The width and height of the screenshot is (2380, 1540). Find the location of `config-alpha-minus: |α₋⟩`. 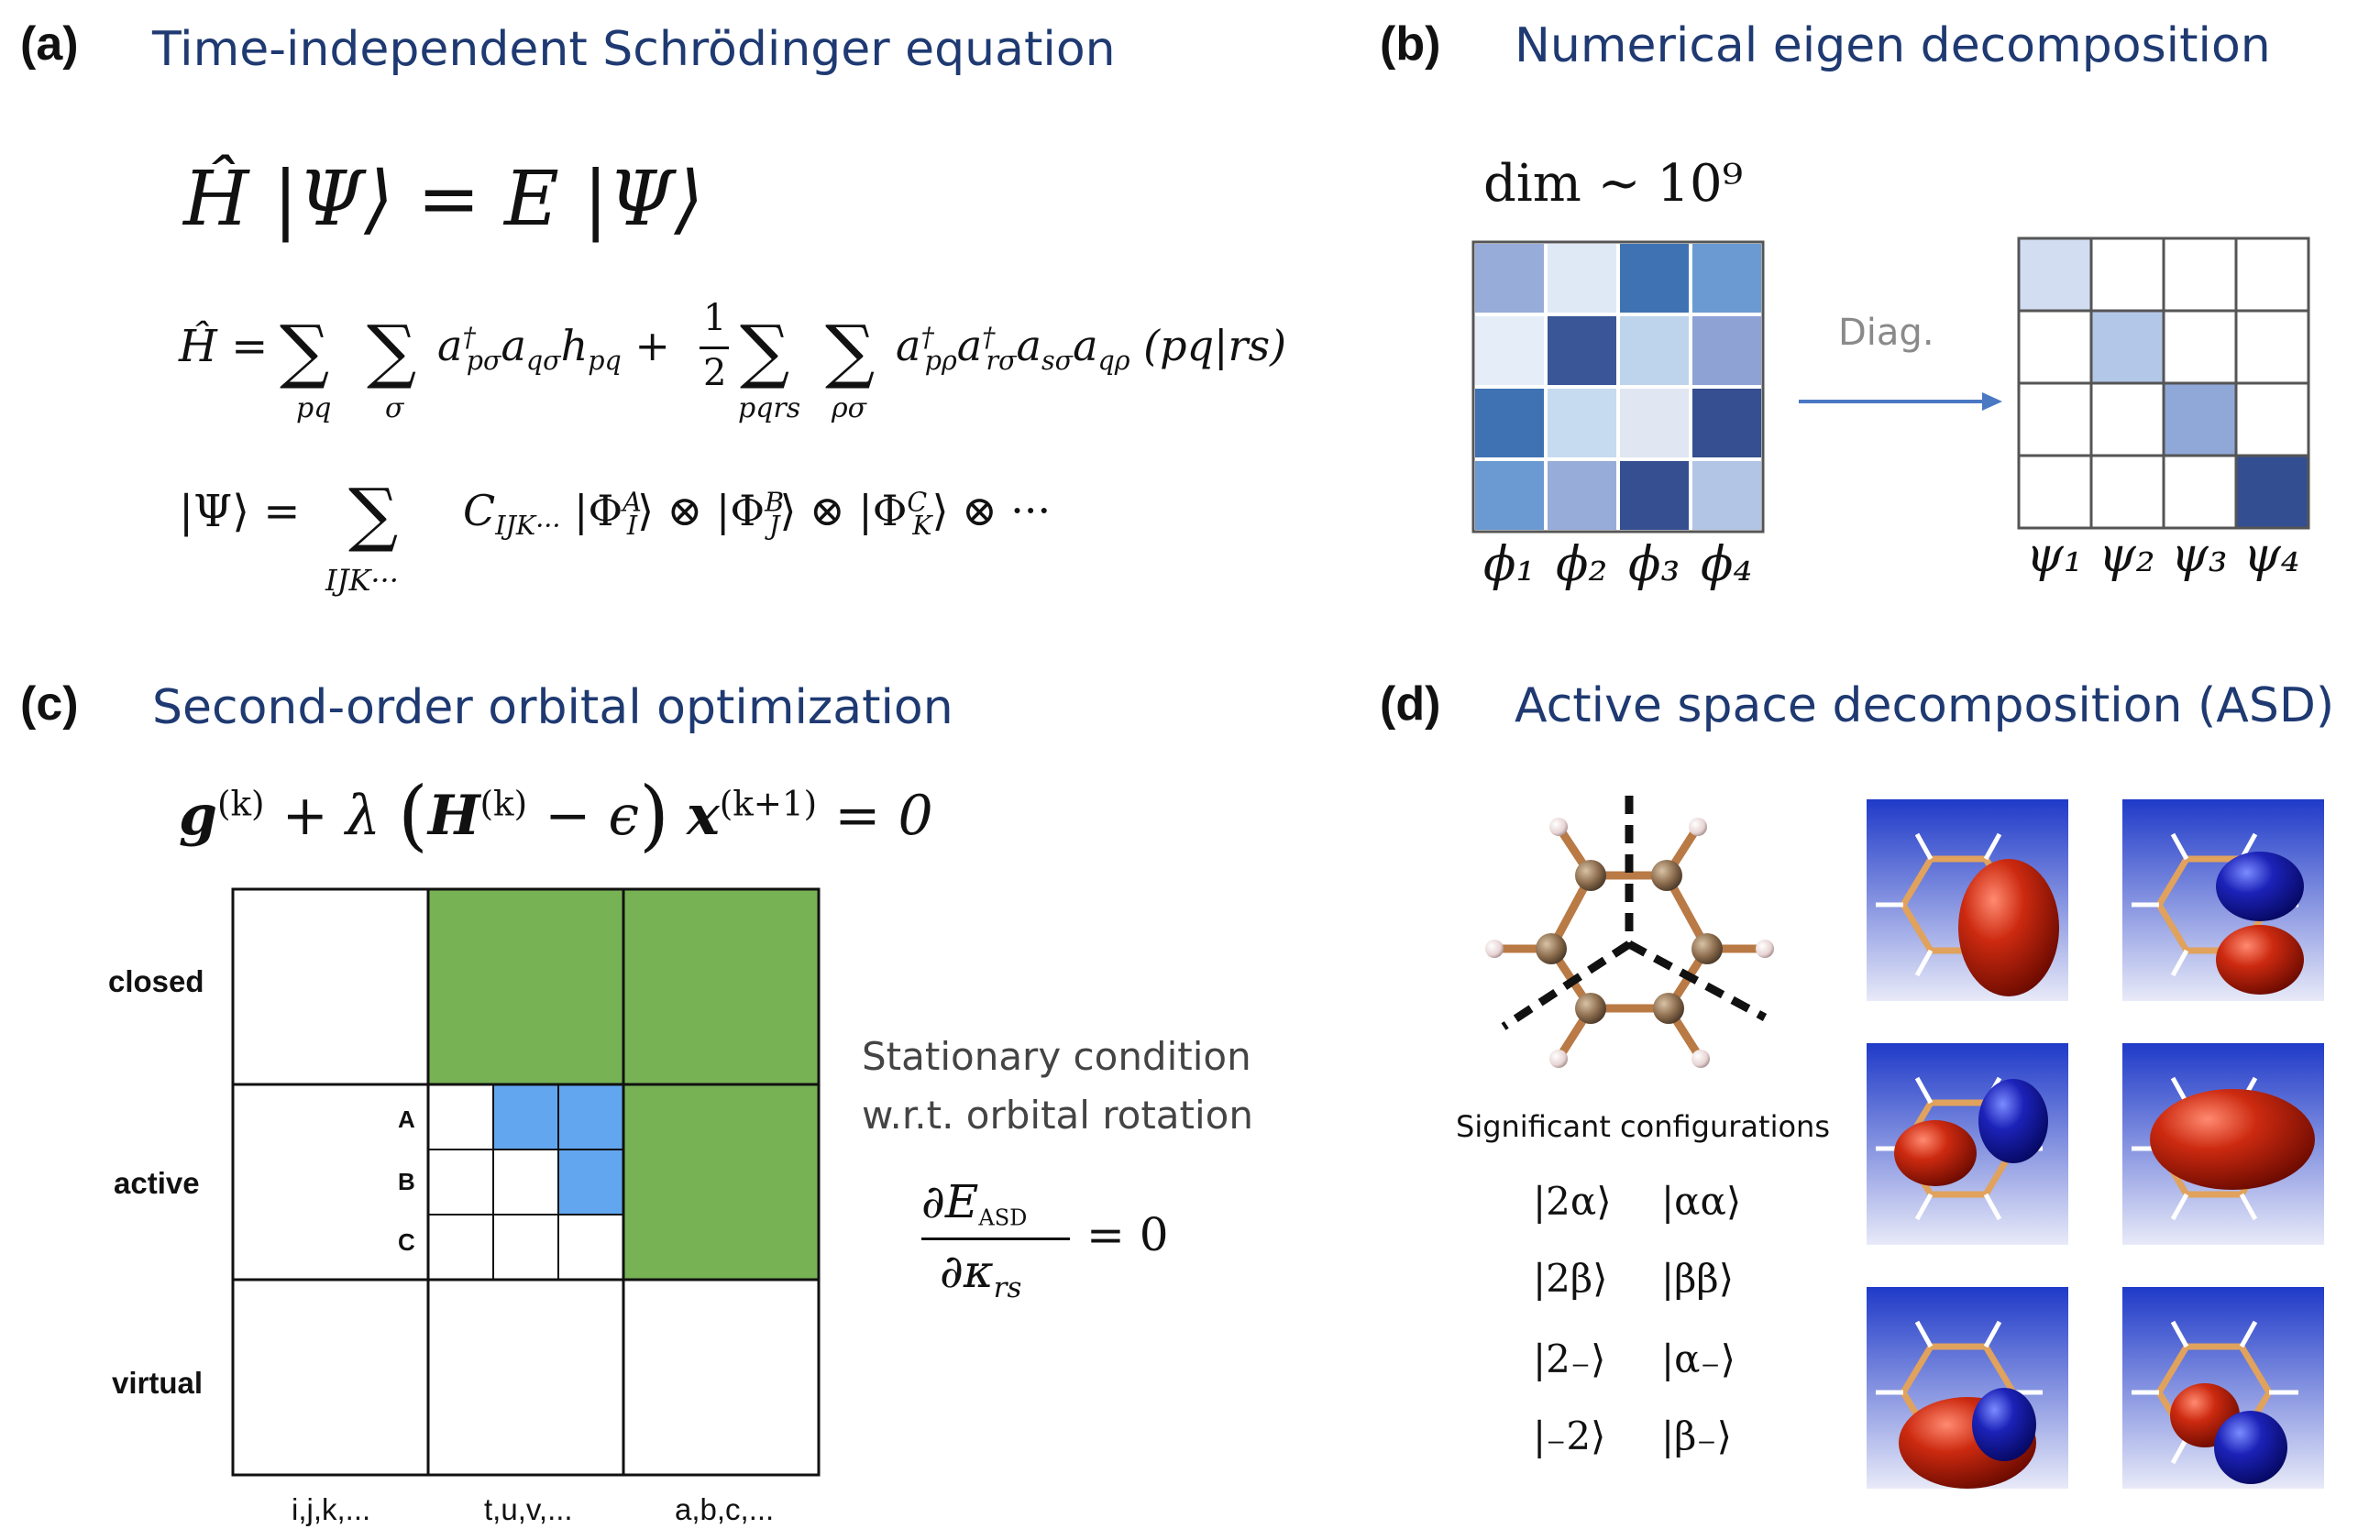

config-alpha-minus: |α₋⟩ is located at coordinates (1698, 1358).